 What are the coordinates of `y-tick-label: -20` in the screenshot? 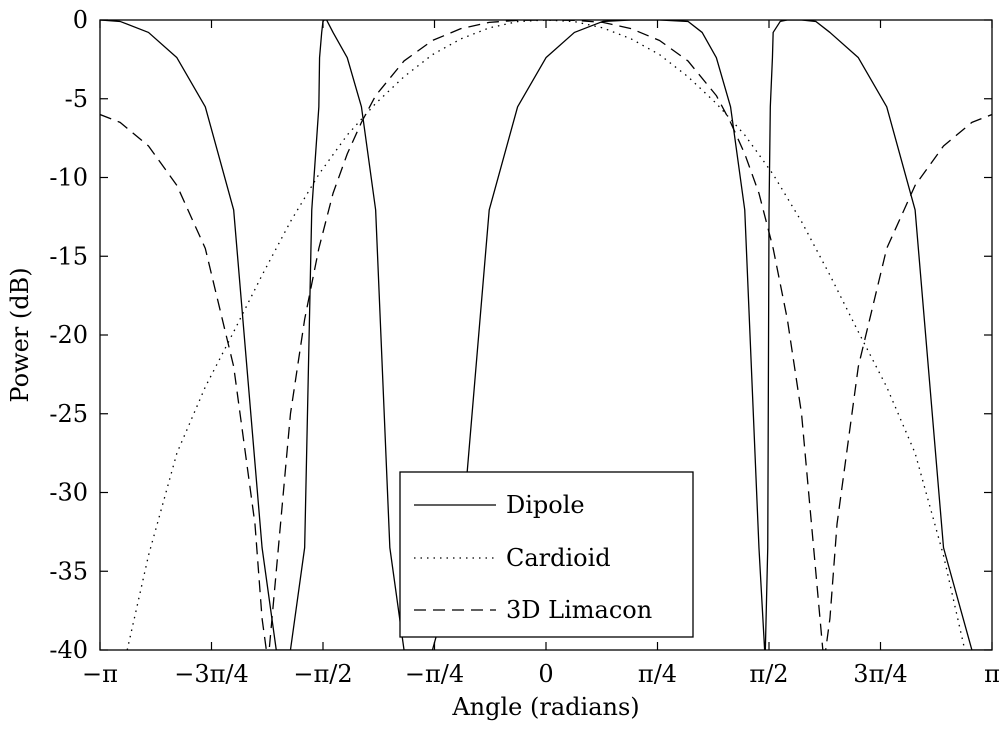 It's located at (68, 335).